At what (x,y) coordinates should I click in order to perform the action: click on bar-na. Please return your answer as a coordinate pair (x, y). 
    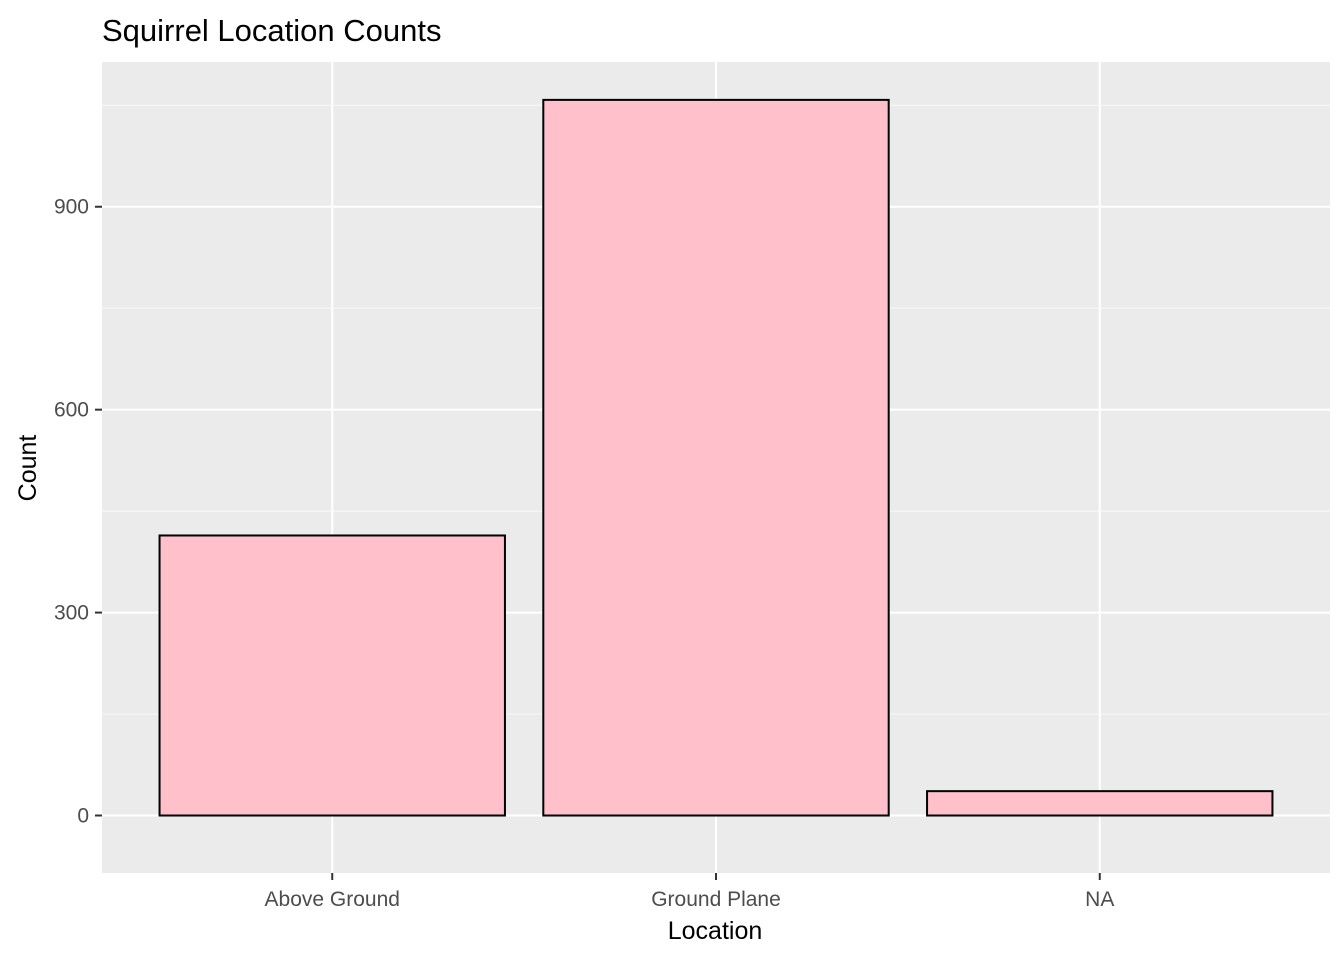
    Looking at the image, I should click on (1100, 803).